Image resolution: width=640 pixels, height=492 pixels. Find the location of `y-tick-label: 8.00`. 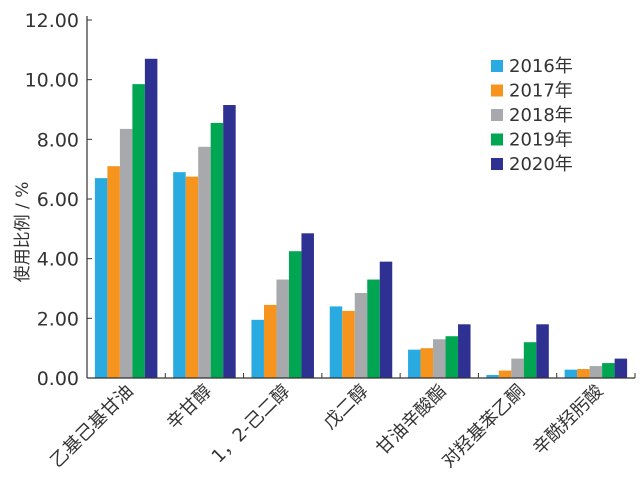

y-tick-label: 8.00 is located at coordinates (58, 140).